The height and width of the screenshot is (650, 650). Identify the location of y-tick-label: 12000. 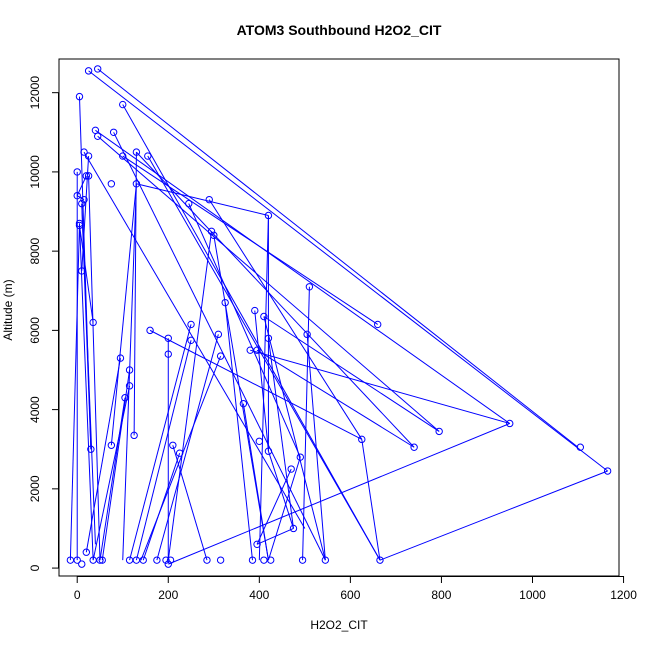
(35, 93).